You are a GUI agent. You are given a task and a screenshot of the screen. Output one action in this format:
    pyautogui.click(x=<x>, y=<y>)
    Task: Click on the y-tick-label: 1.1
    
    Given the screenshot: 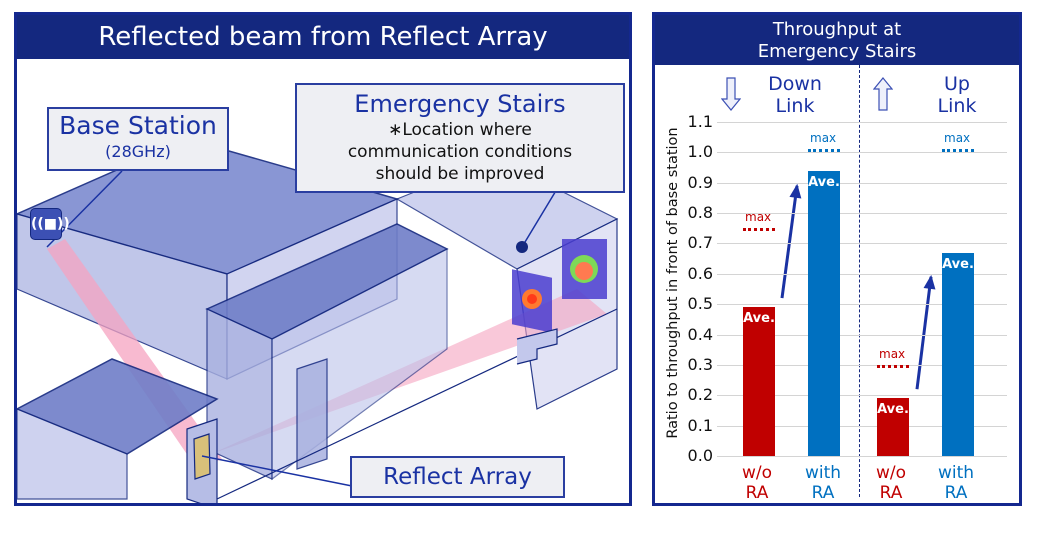 What is the action you would take?
    pyautogui.click(x=700, y=121)
    